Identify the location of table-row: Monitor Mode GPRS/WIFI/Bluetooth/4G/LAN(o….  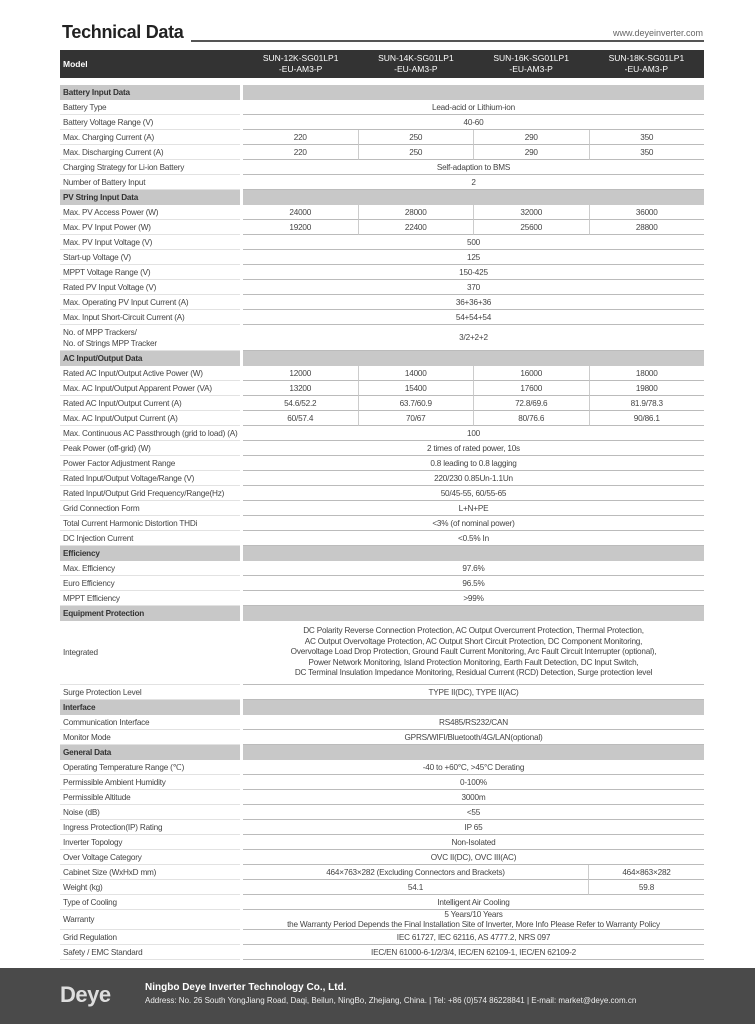
(382, 737).